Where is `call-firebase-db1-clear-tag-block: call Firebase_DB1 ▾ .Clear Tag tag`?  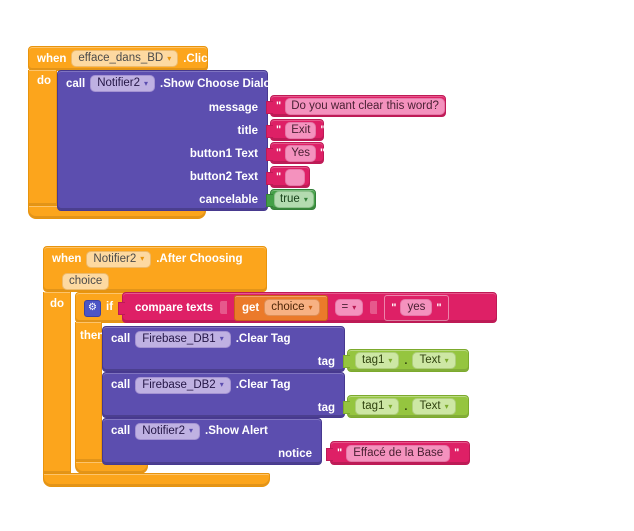 call-firebase-db1-clear-tag-block: call Firebase_DB1 ▾ .Clear Tag tag is located at coordinates (223, 349).